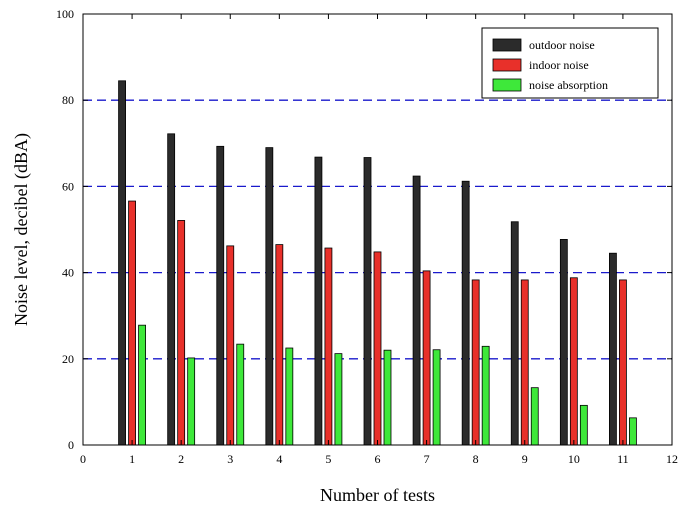  Describe the element at coordinates (427, 459) in the screenshot. I see `x-tick-label: 7` at that location.